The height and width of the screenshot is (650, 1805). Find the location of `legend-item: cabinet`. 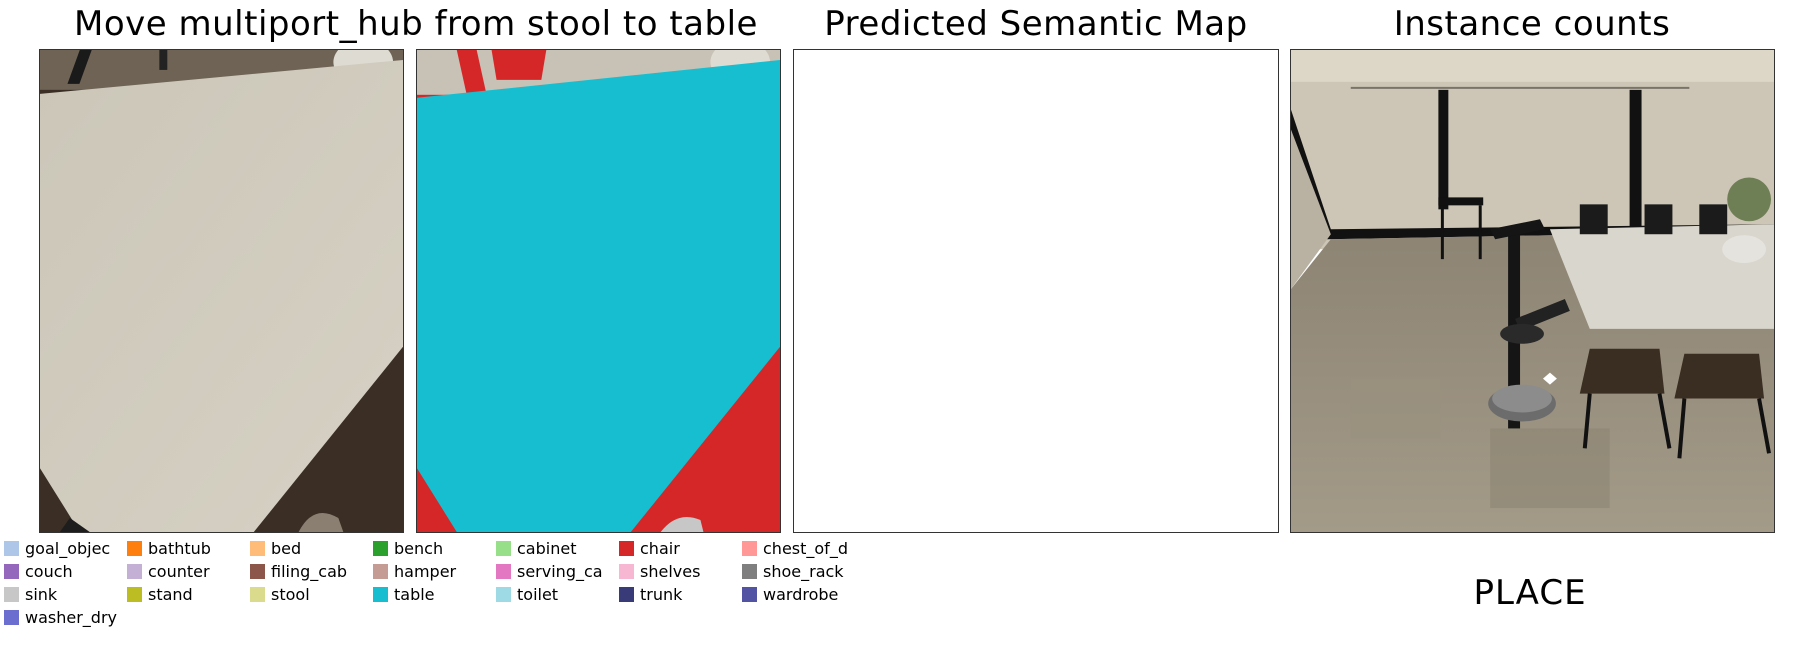

legend-item: cabinet is located at coordinates (536, 548).